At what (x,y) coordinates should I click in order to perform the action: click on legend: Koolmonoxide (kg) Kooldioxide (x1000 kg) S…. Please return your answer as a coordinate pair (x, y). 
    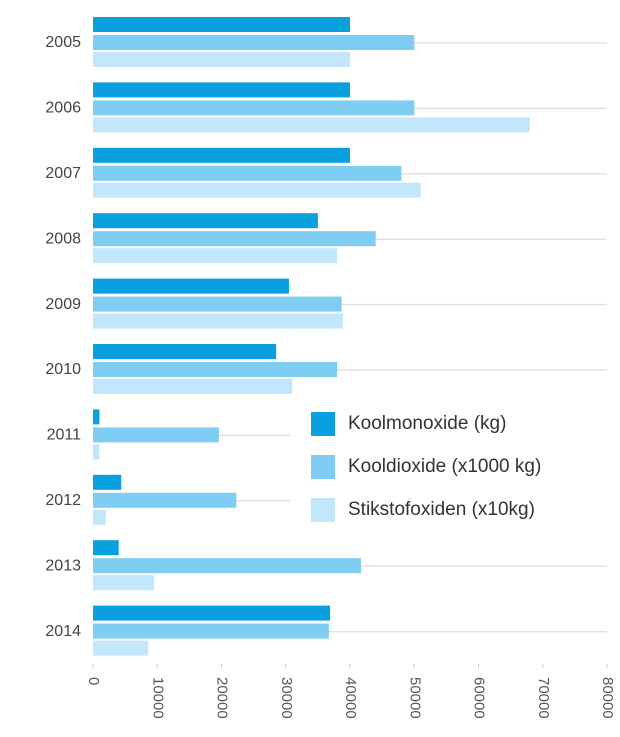
    Looking at the image, I should click on (454, 469).